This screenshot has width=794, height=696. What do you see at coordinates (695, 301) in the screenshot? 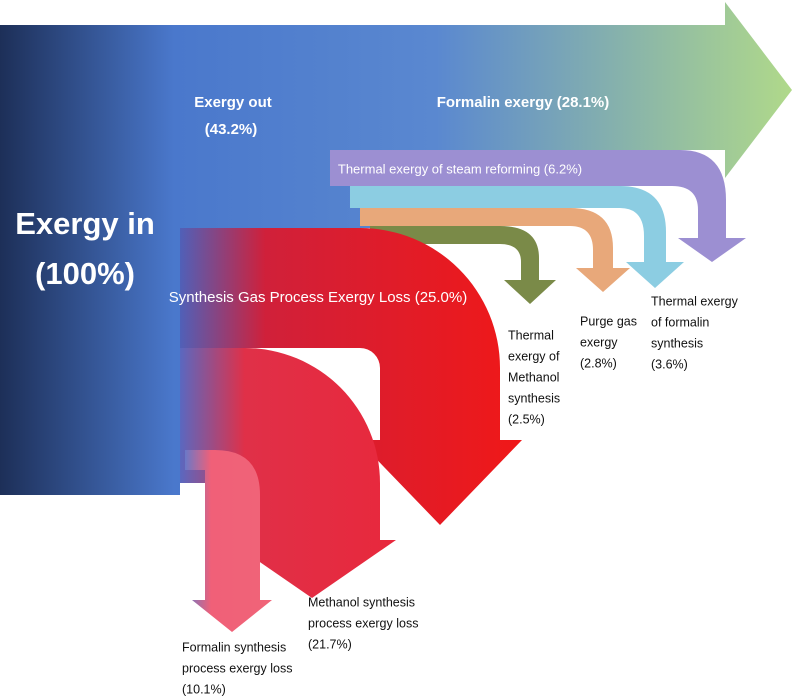
I see `label: Thermal exergy` at bounding box center [695, 301].